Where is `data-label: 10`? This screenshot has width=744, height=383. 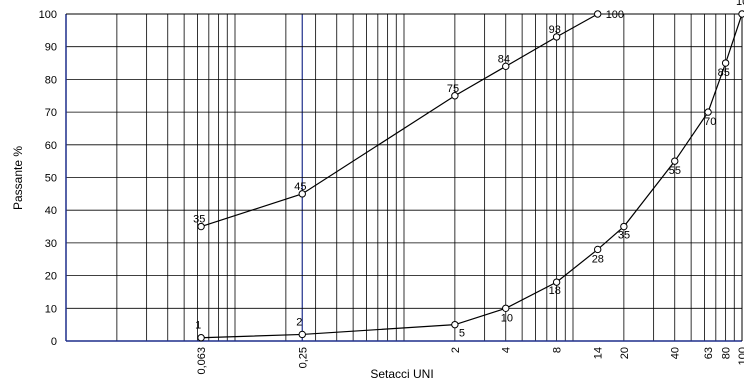
data-label: 10 is located at coordinates (507, 318).